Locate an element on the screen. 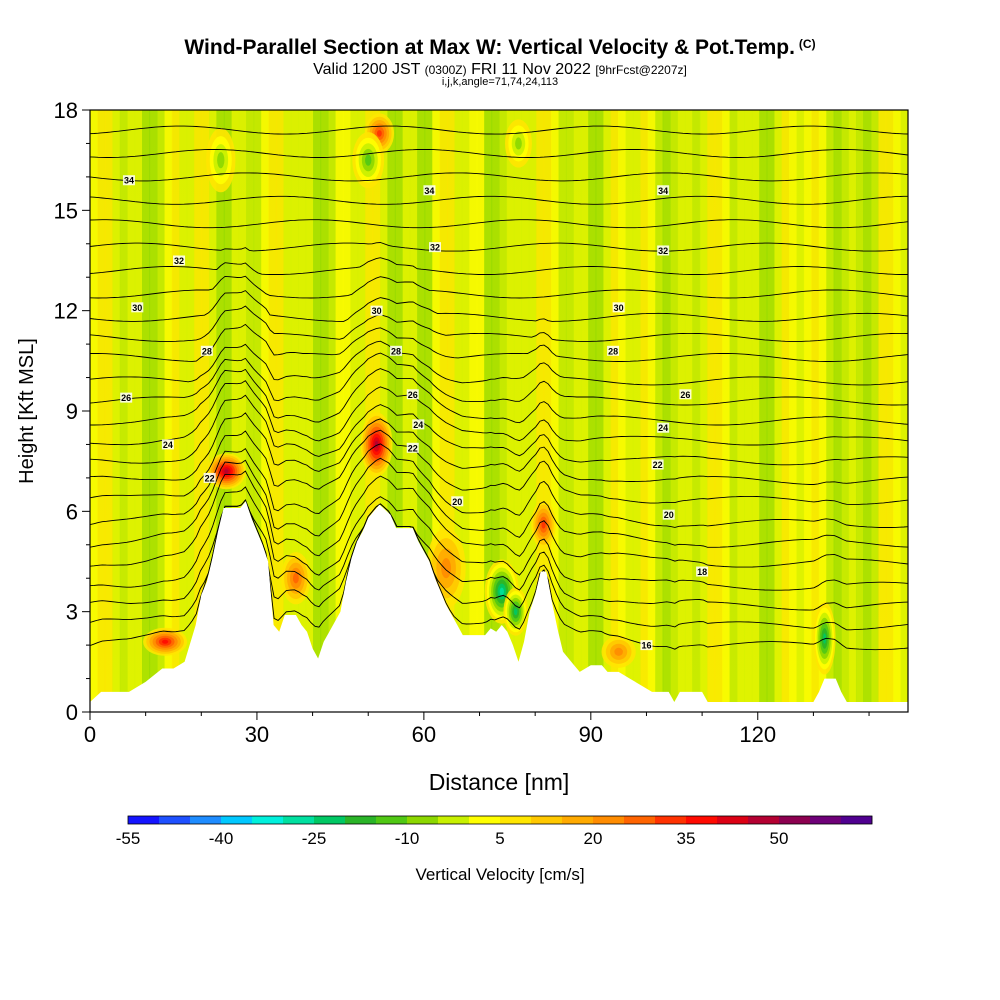 This screenshot has height=1000, width=1000. contour-label: 24 is located at coordinates (663, 427).